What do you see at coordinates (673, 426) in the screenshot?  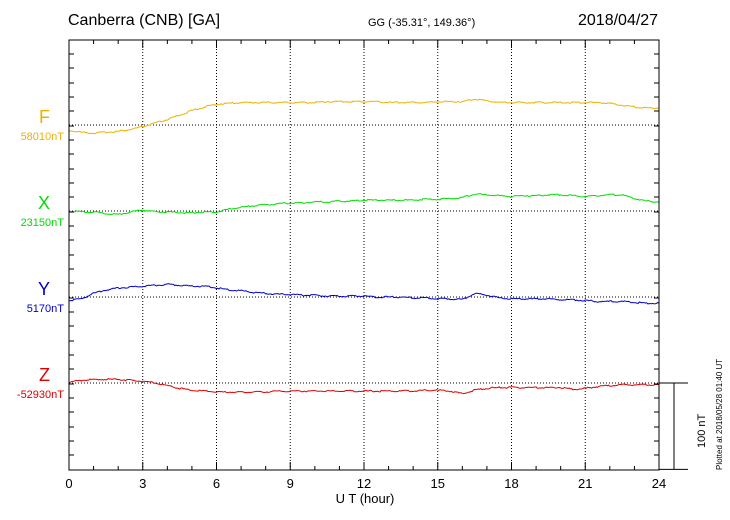 I see `scale-bar` at bounding box center [673, 426].